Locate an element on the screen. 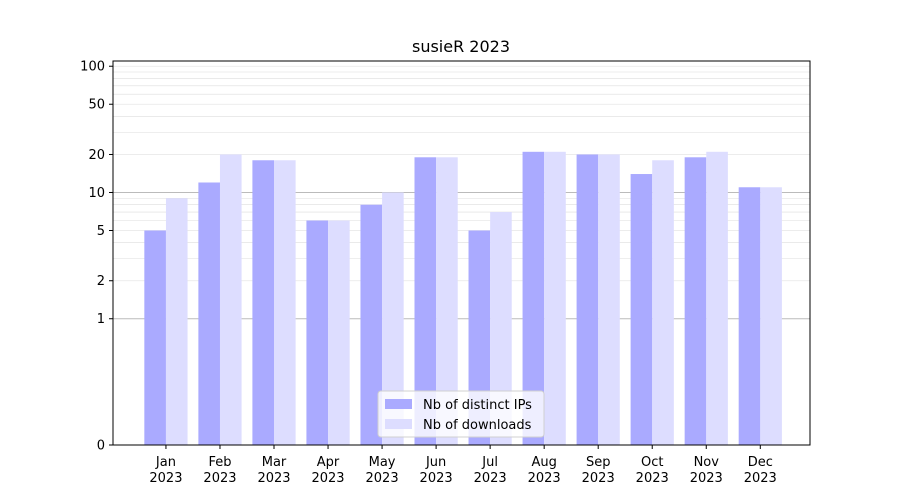  y-tick-label: 0 is located at coordinates (101, 446).